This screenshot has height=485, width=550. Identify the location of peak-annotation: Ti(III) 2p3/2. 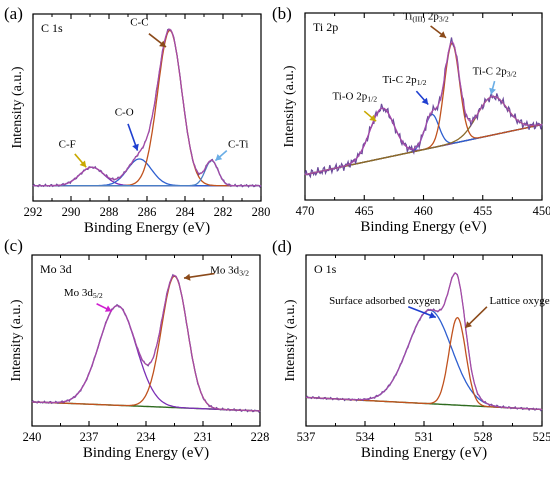
(426, 16).